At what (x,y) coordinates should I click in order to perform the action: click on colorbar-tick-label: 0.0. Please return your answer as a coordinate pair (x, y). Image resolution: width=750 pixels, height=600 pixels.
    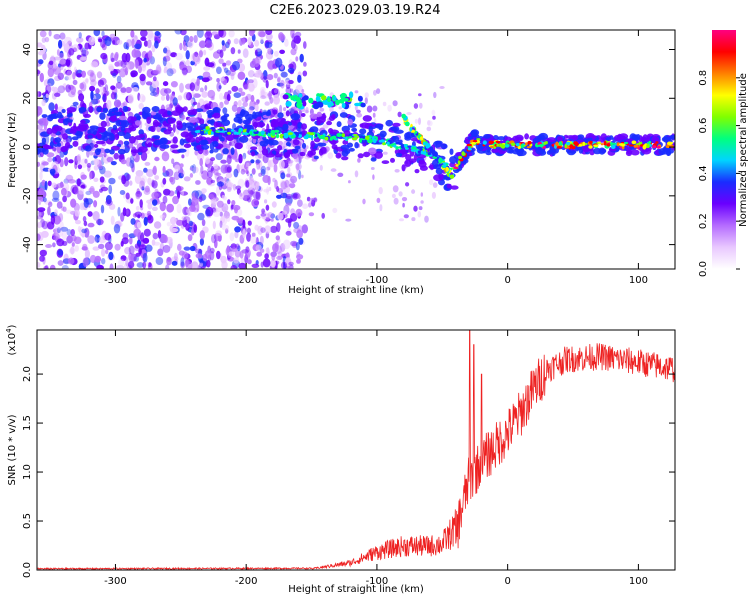
    Looking at the image, I should click on (703, 269).